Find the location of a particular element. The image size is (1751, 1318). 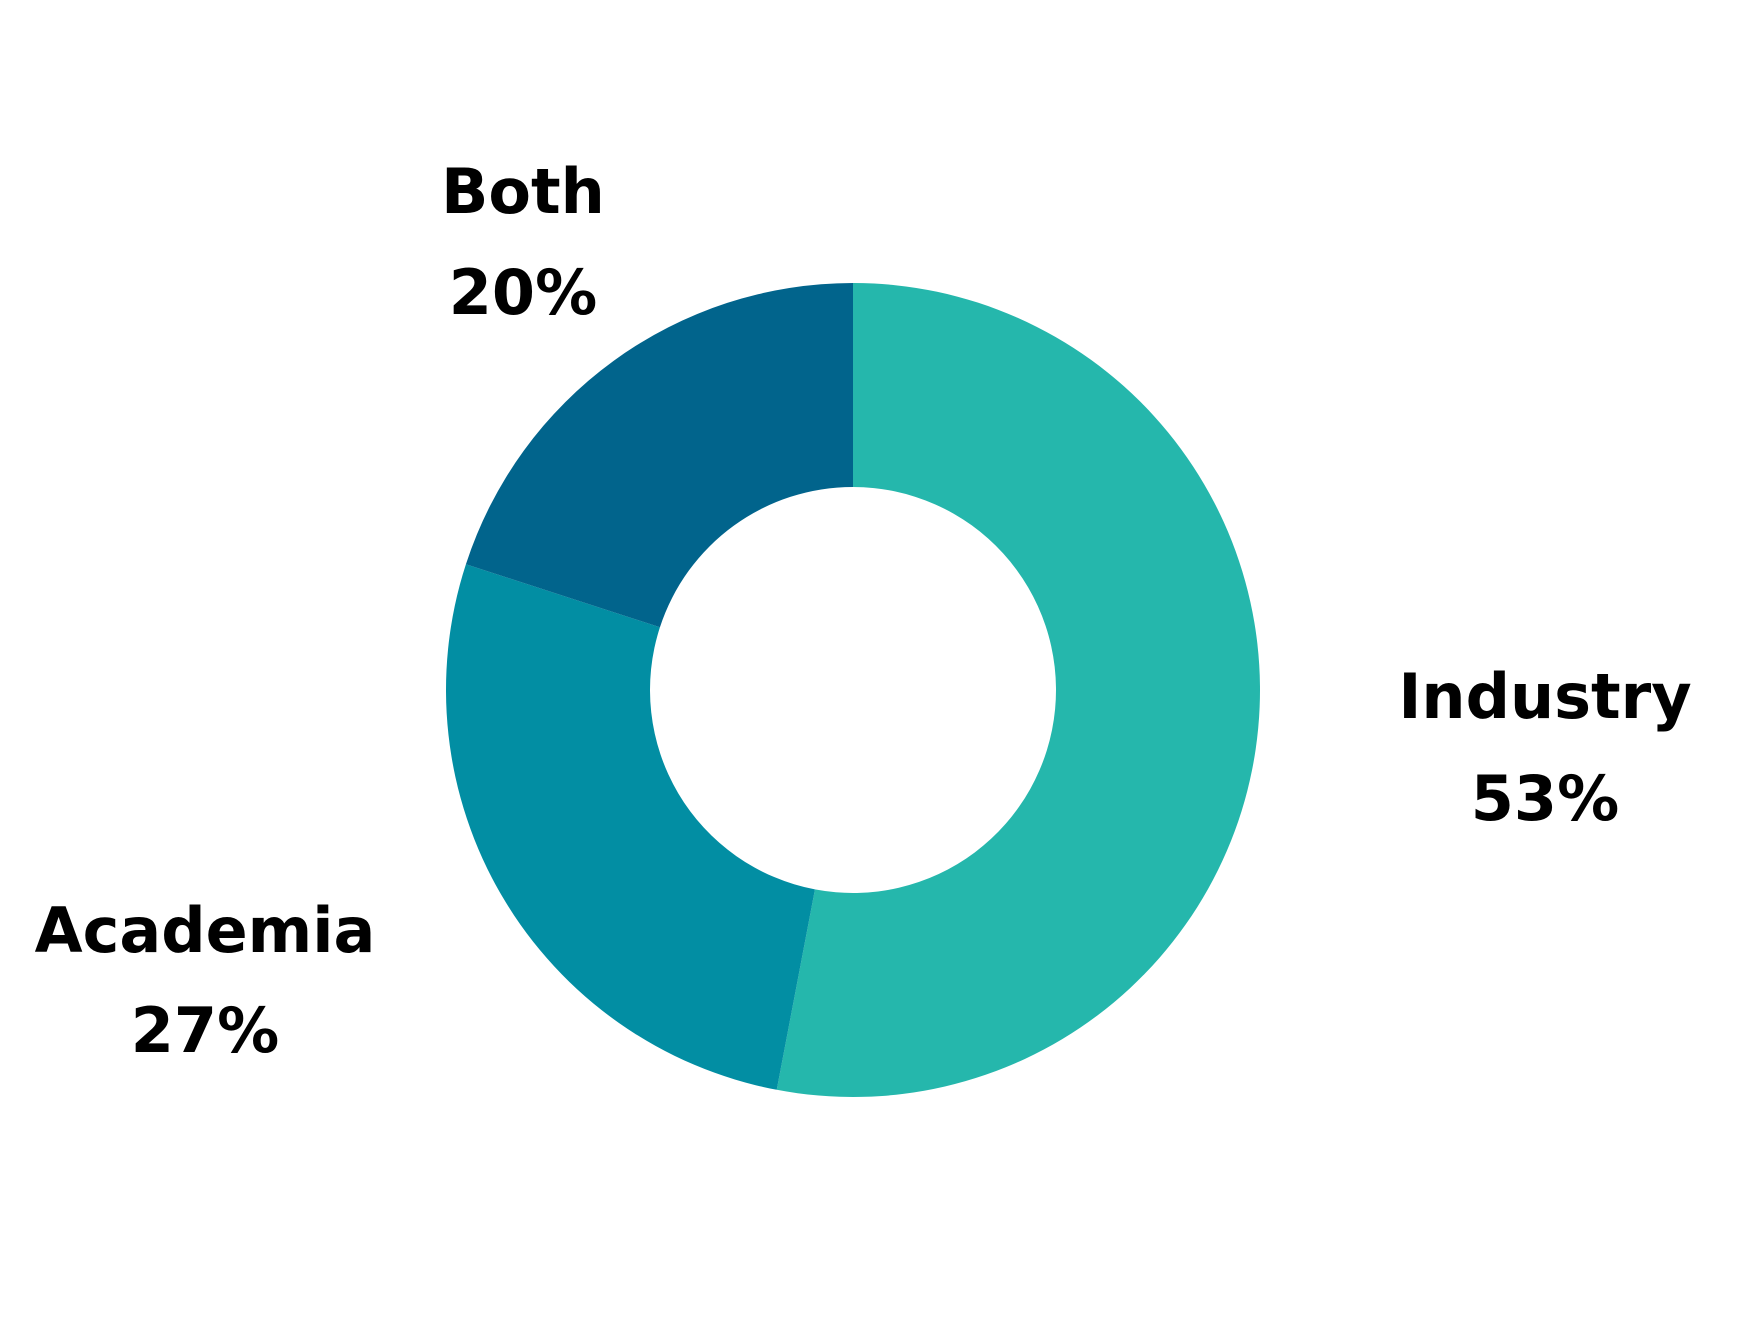

slice-label-industry: Industry is located at coordinates (1544, 696).